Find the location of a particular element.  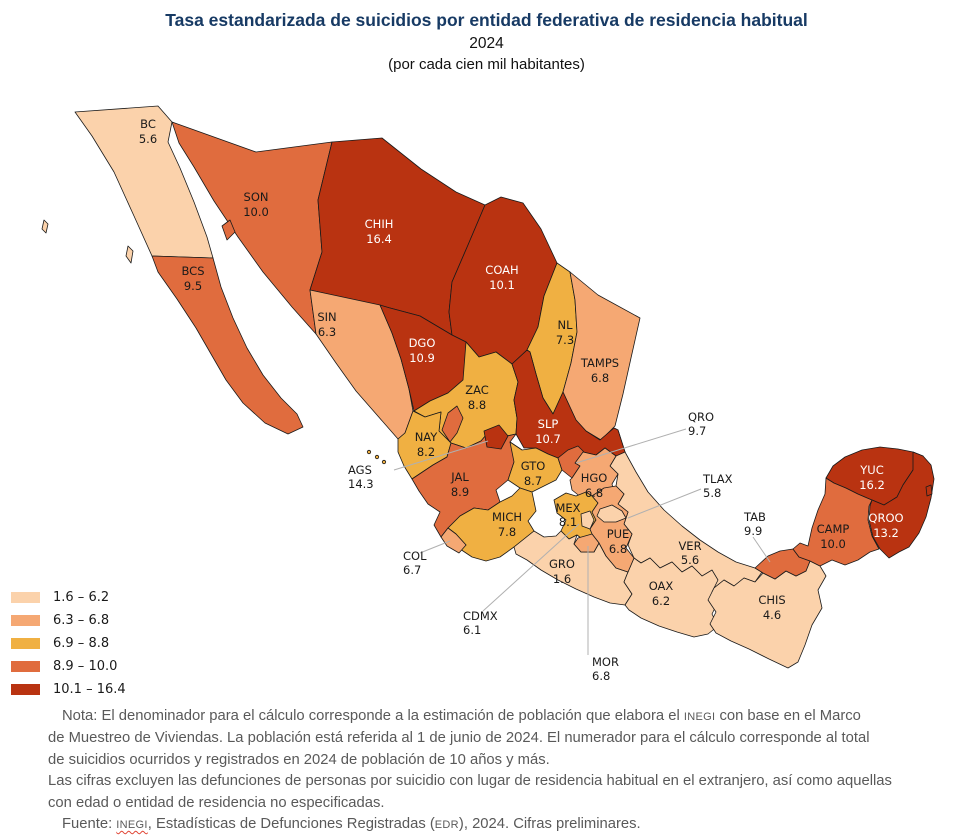

state-label-MICH-value: 7.8 is located at coordinates (507, 532).